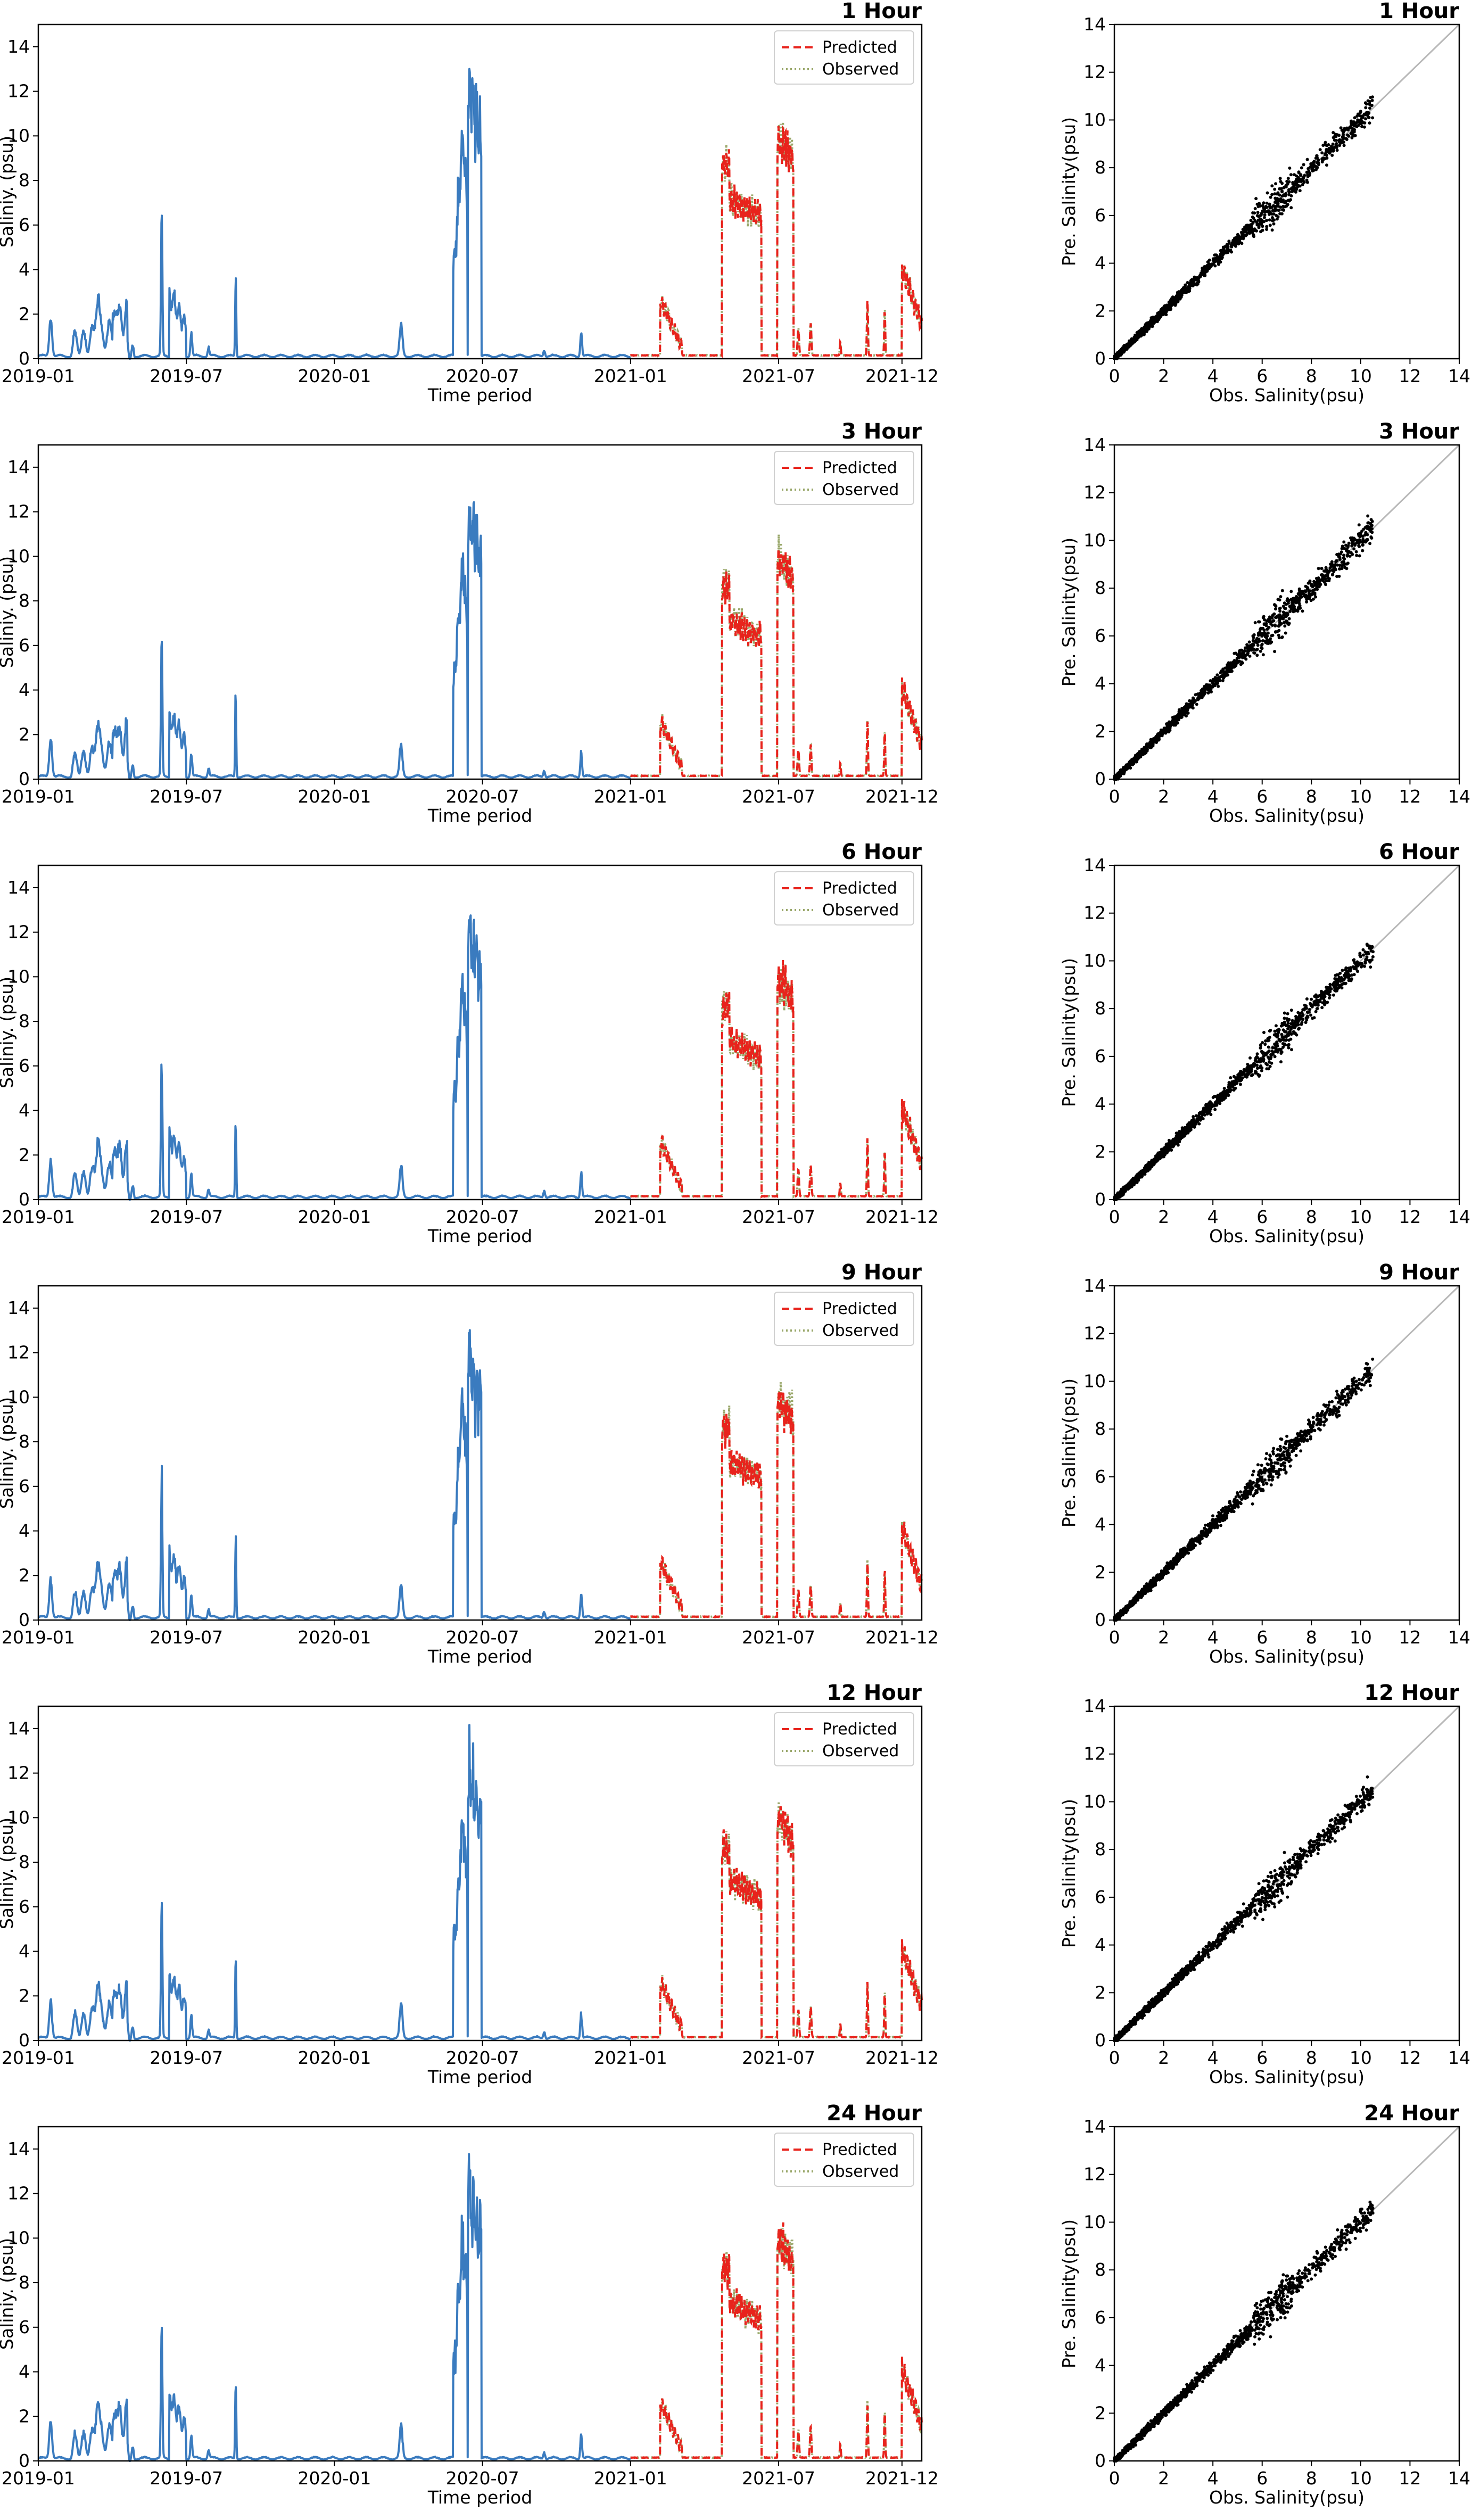 Image resolution: width=1472 pixels, height=2520 pixels. Describe the element at coordinates (1410, 376) in the screenshot. I see `x-tick-label: 12` at that location.